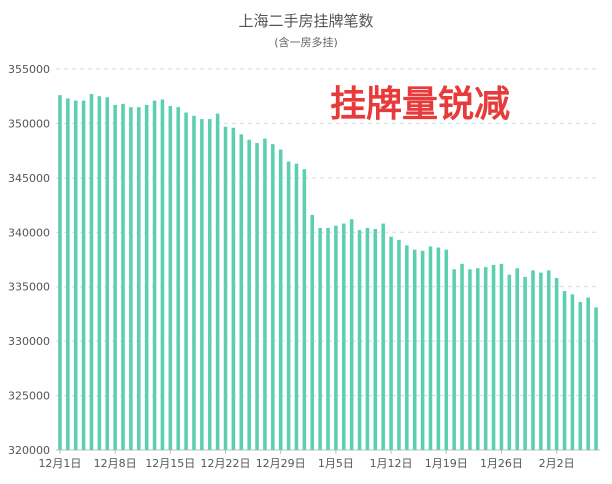  What do you see at coordinates (501, 463) in the screenshot?
I see `x-tick-label: 1月26日` at bounding box center [501, 463].